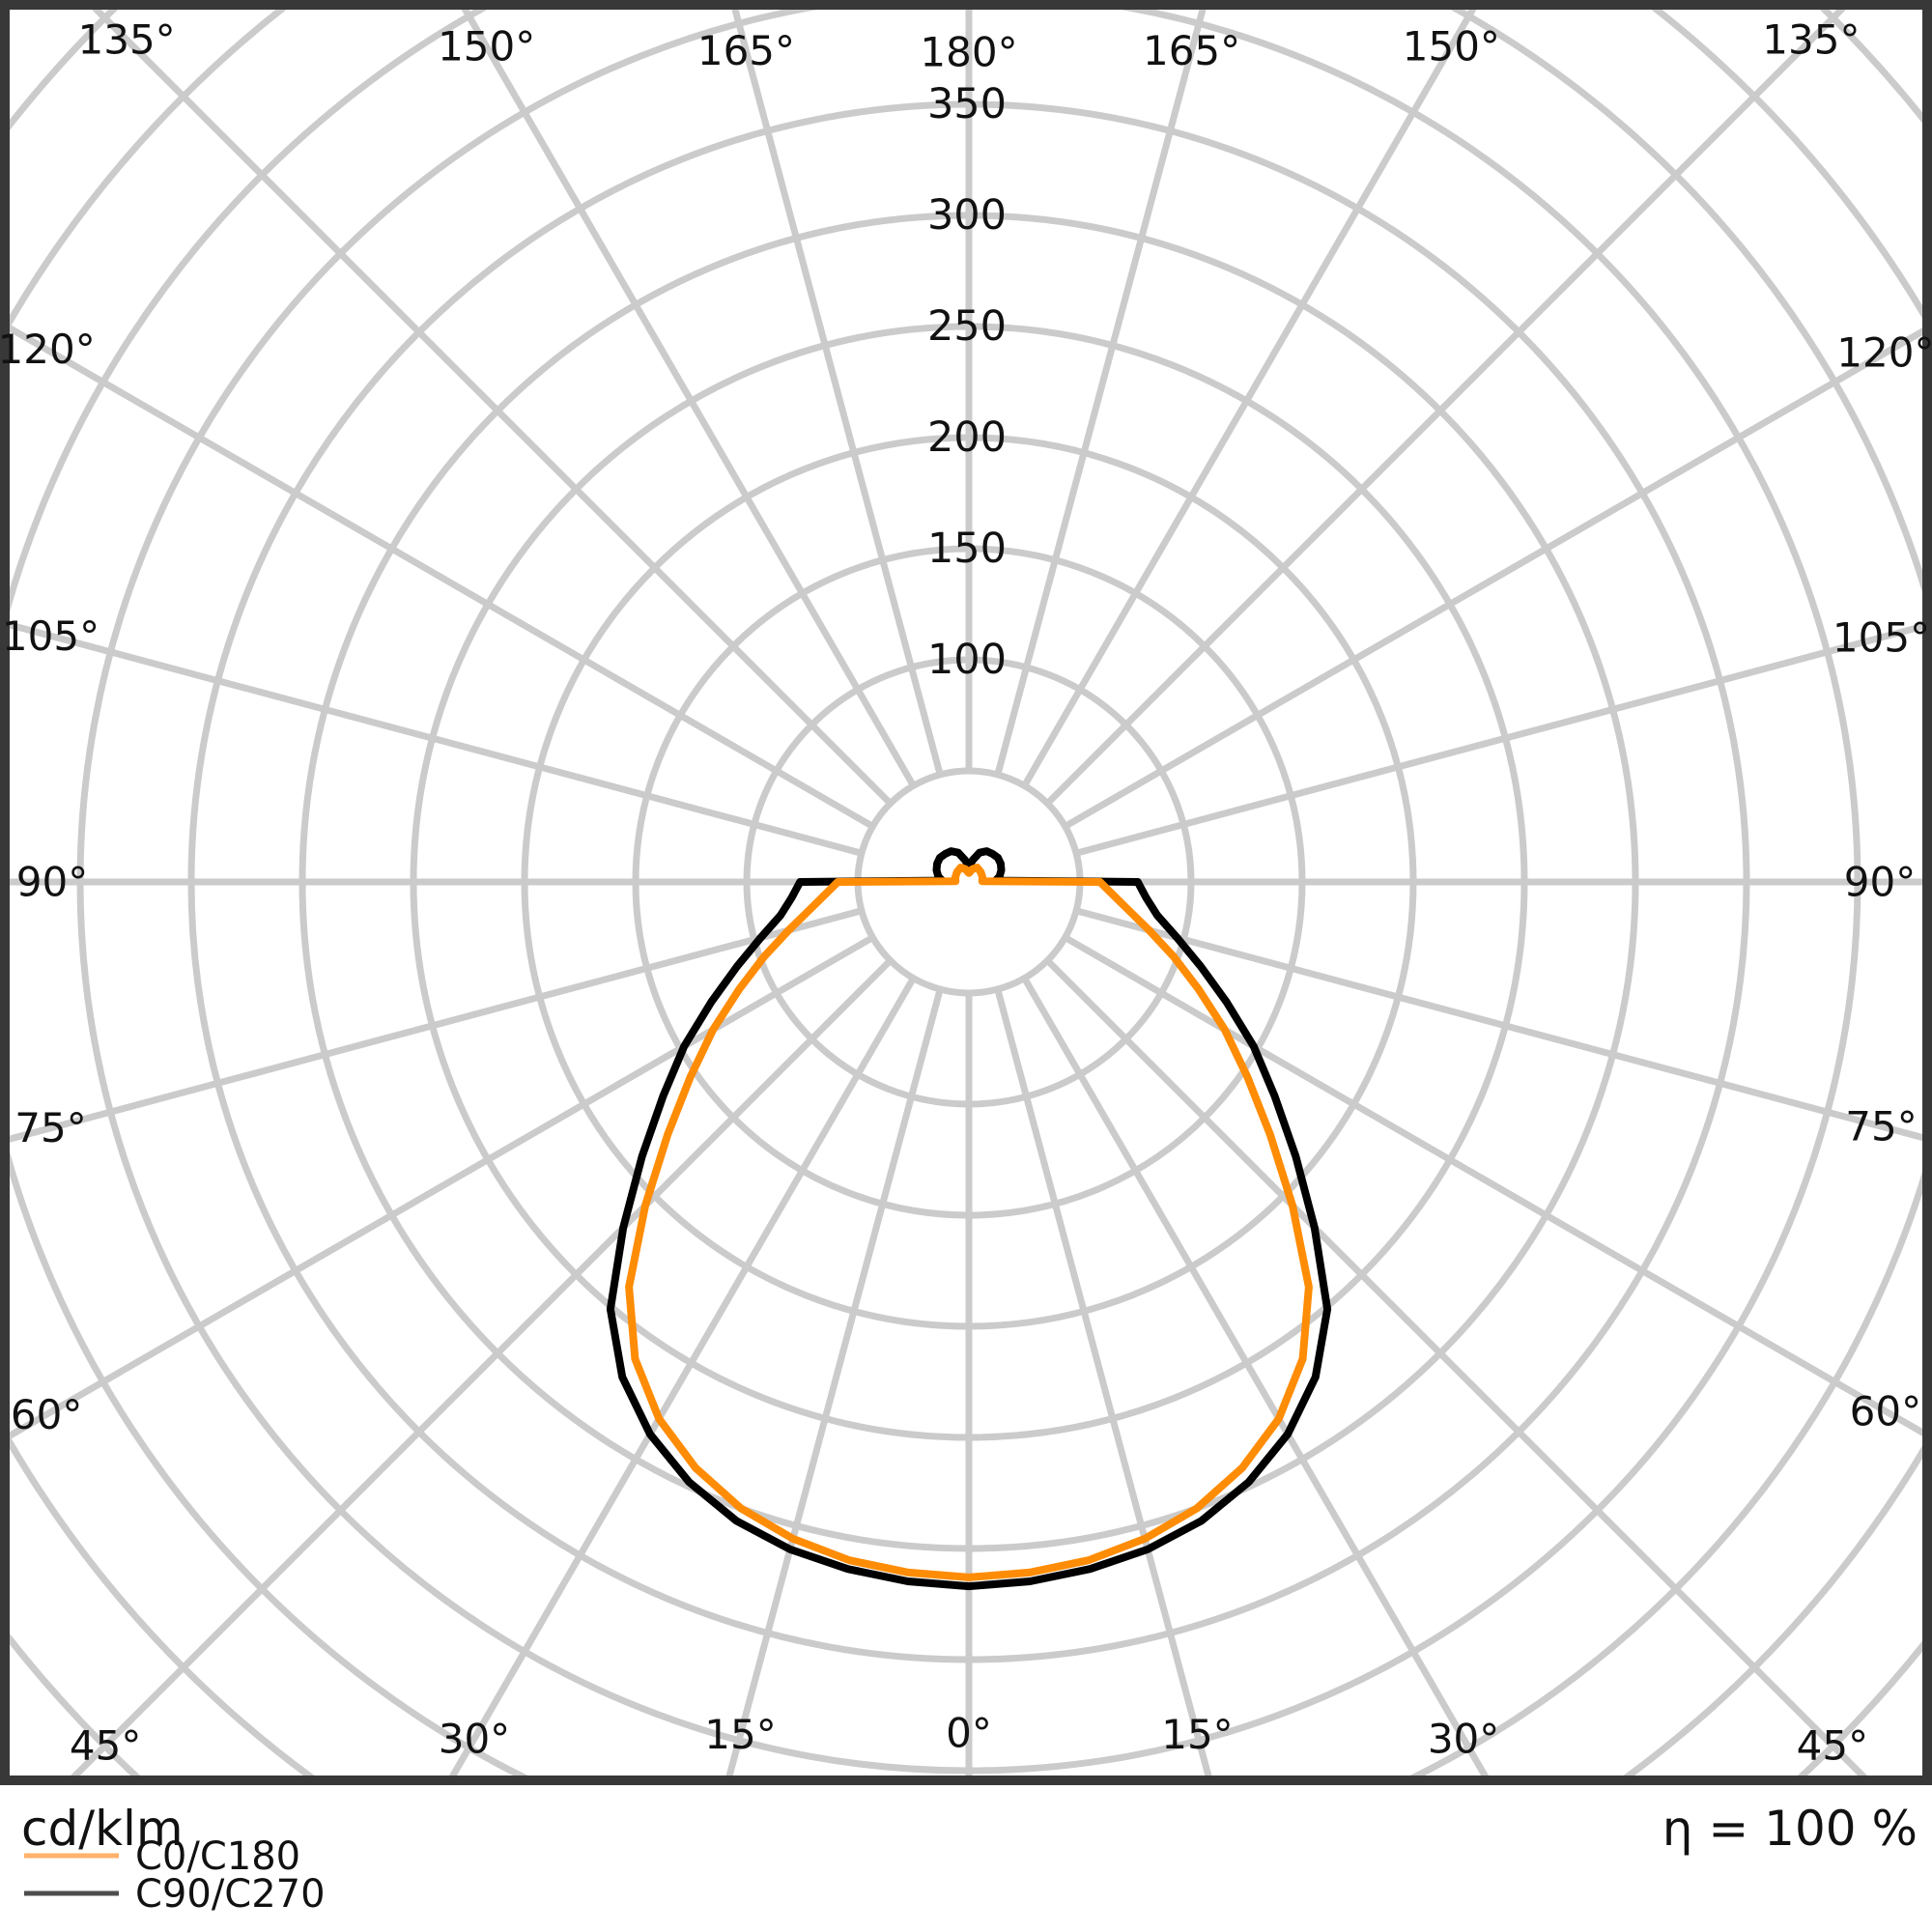 The height and width of the screenshot is (1932, 1932). Describe the element at coordinates (50, 1127) in the screenshot. I see `angle-tick-label-75-l: 75°` at that location.